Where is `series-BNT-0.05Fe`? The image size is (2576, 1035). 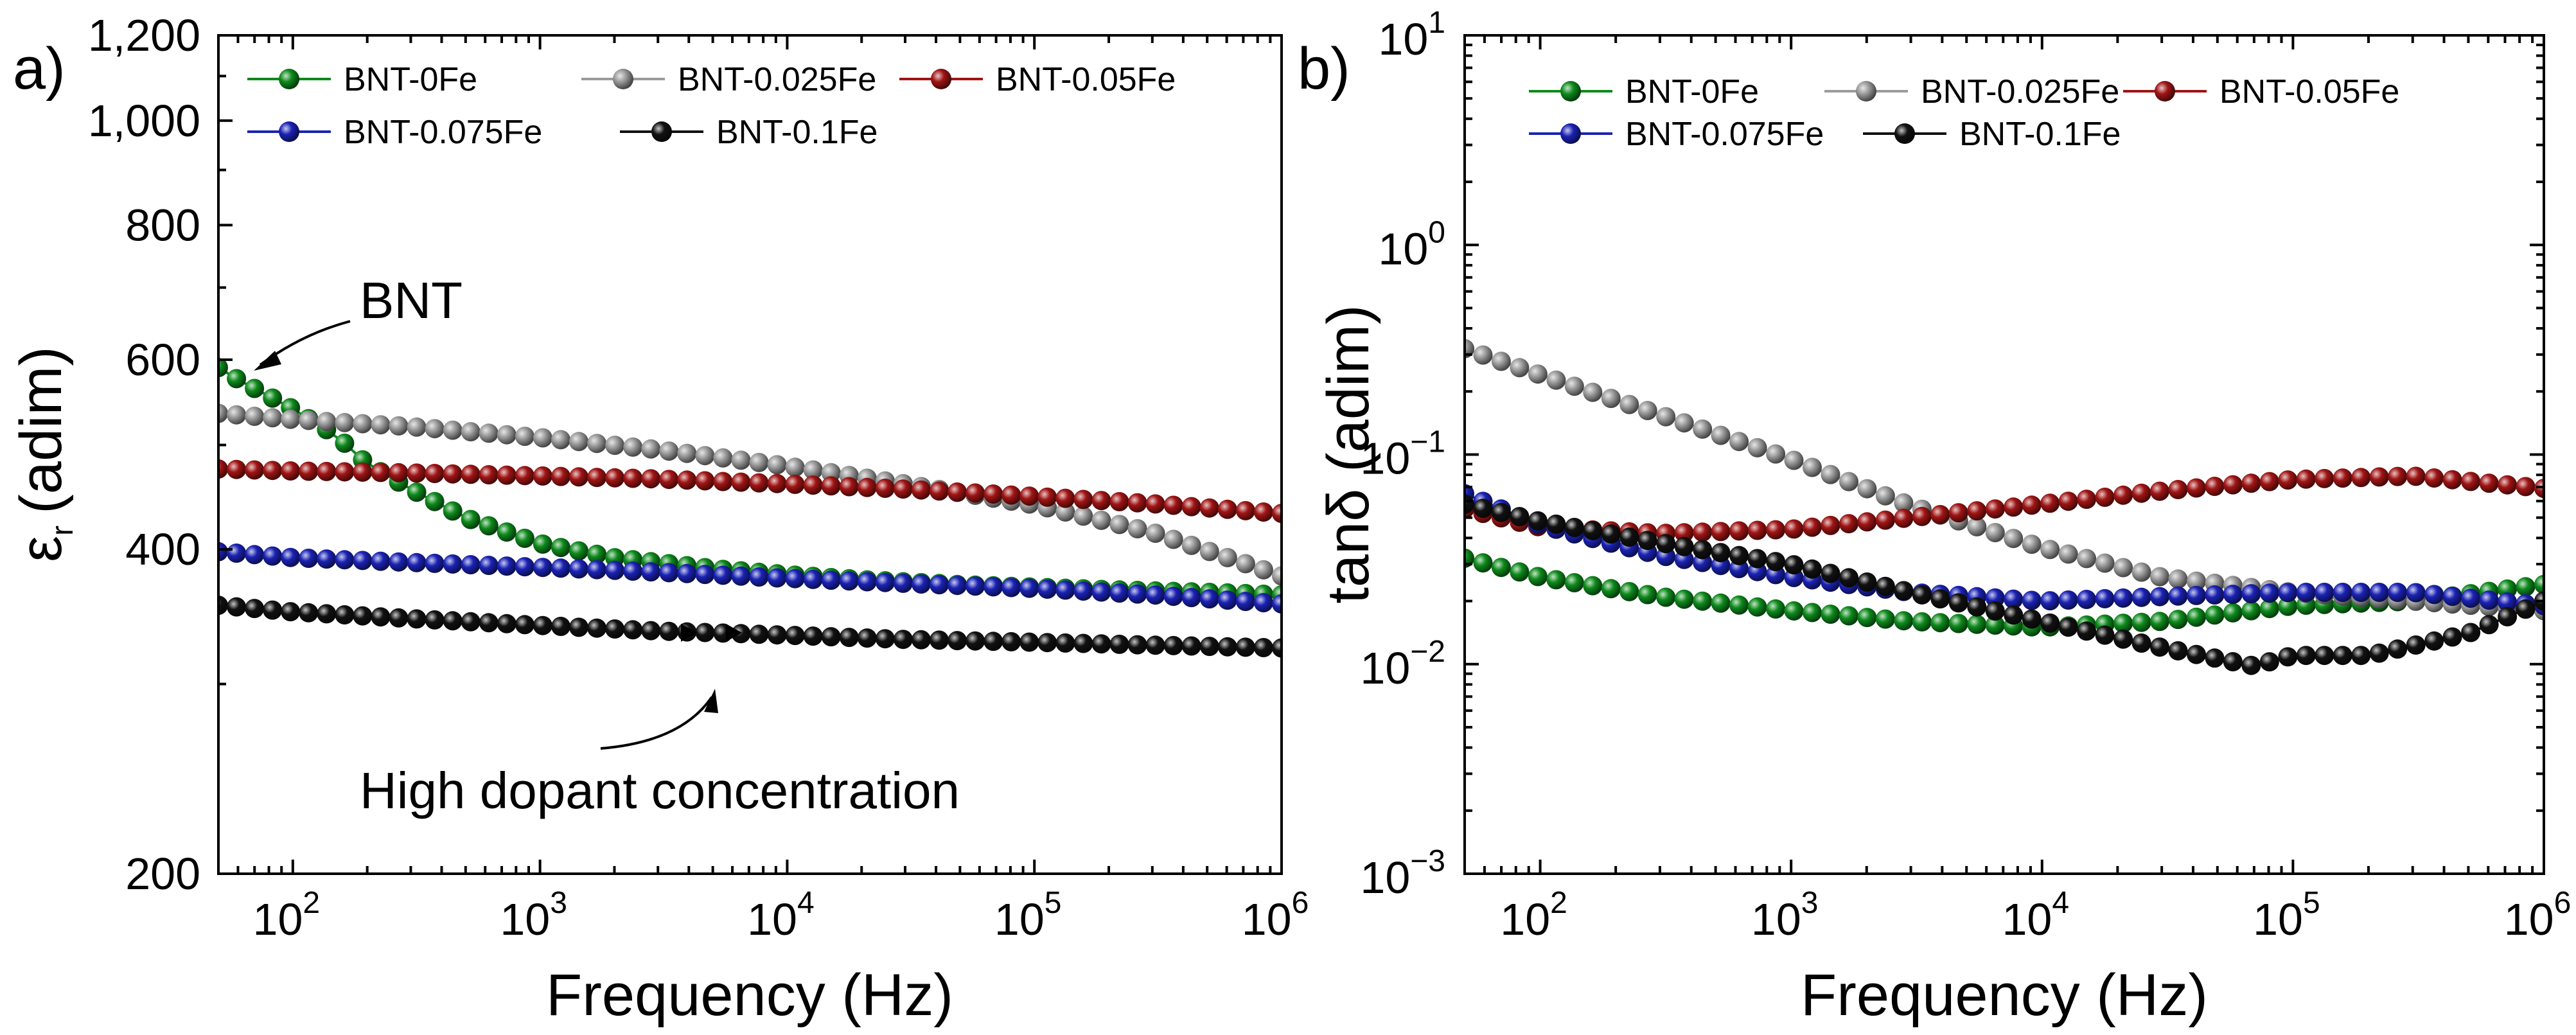
series-BNT-0.05Fe is located at coordinates (750, 491).